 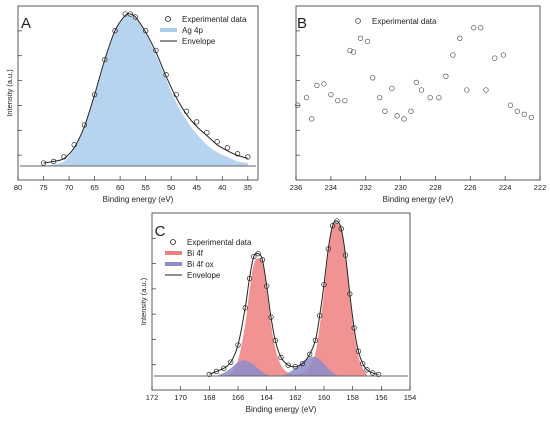 I want to click on x-tick-label: 168, so click(x=209, y=397).